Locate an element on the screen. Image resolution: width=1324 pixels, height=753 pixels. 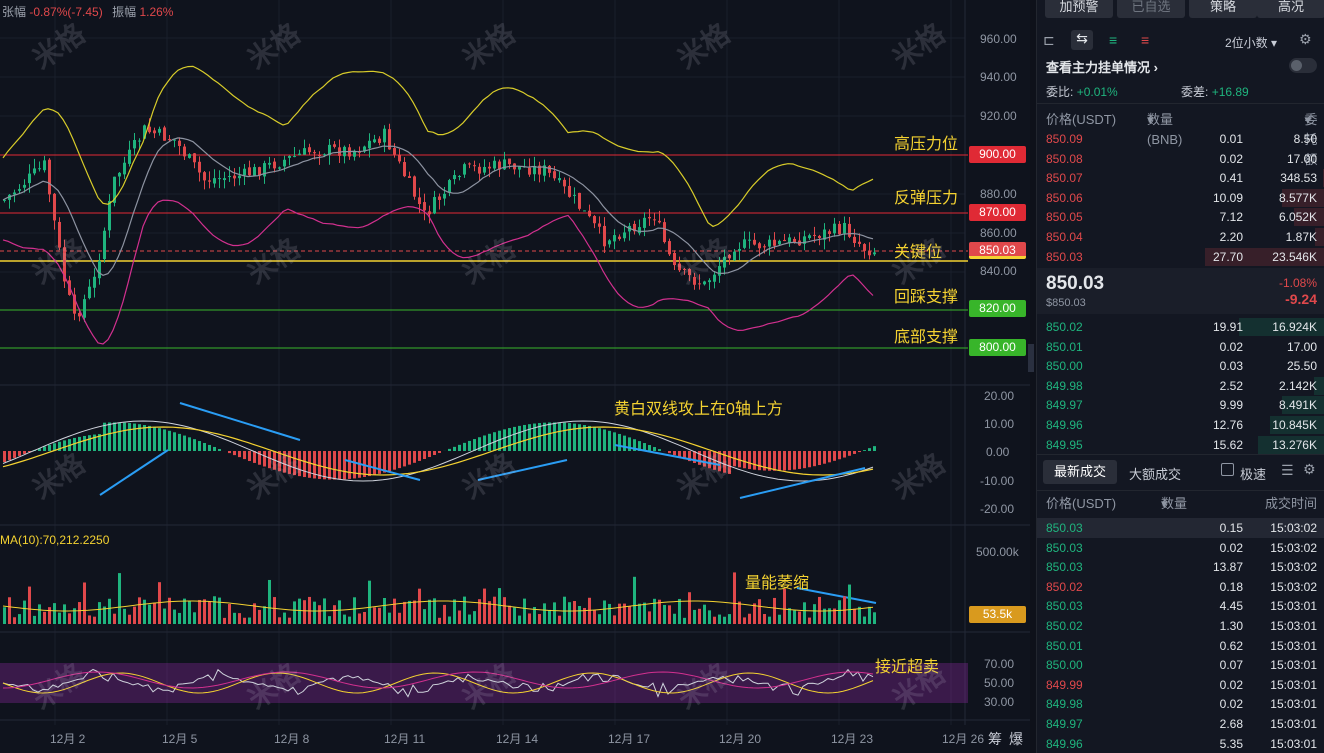
tab-latest-trades: 最新成交 is located at coordinates (1080, 472).